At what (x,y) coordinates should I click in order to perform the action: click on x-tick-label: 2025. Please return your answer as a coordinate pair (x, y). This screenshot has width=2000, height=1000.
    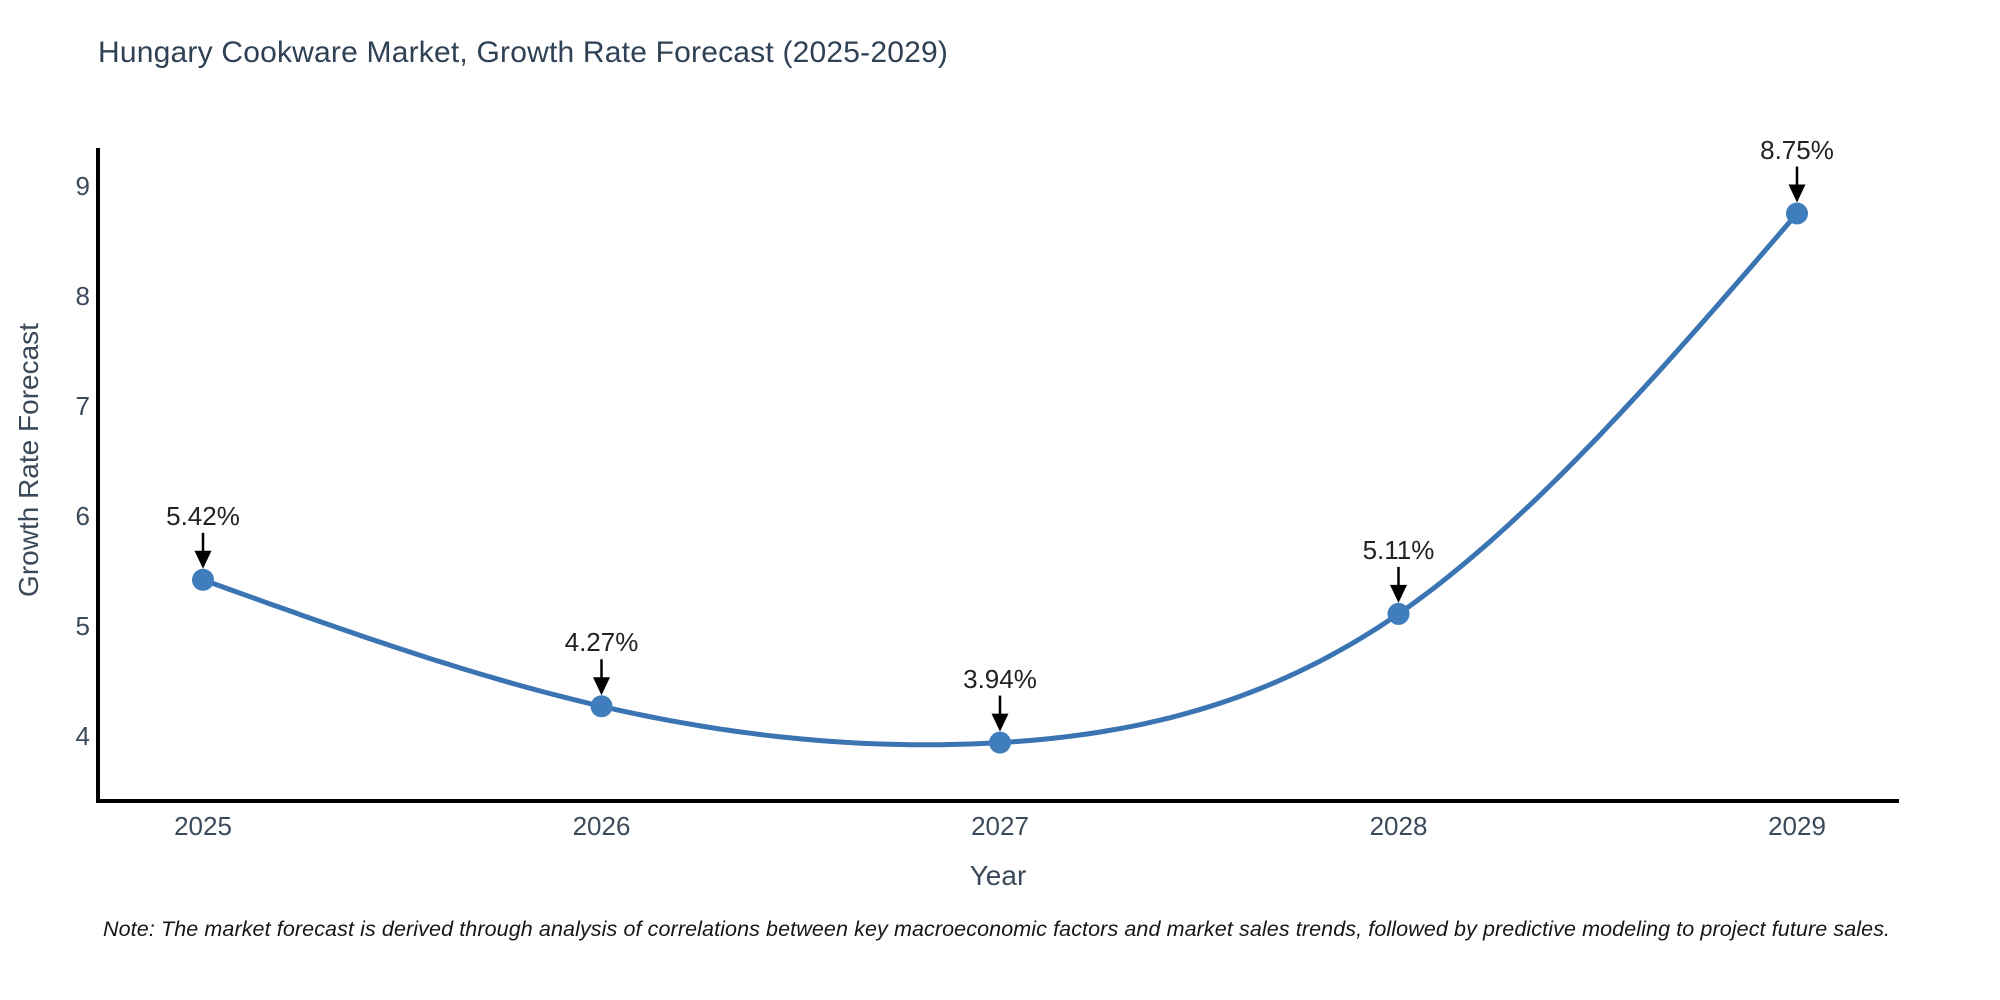
    Looking at the image, I should click on (203, 826).